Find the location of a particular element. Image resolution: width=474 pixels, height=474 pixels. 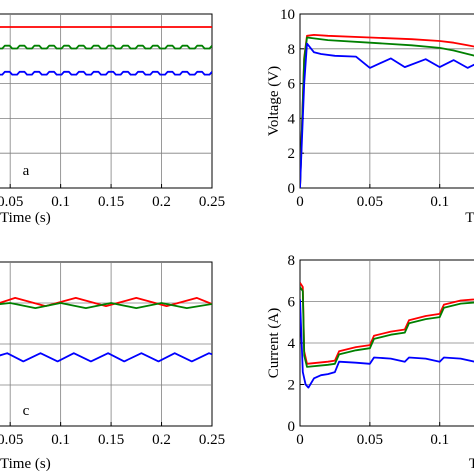

x-axis-label: Ti is located at coordinates (469, 218).